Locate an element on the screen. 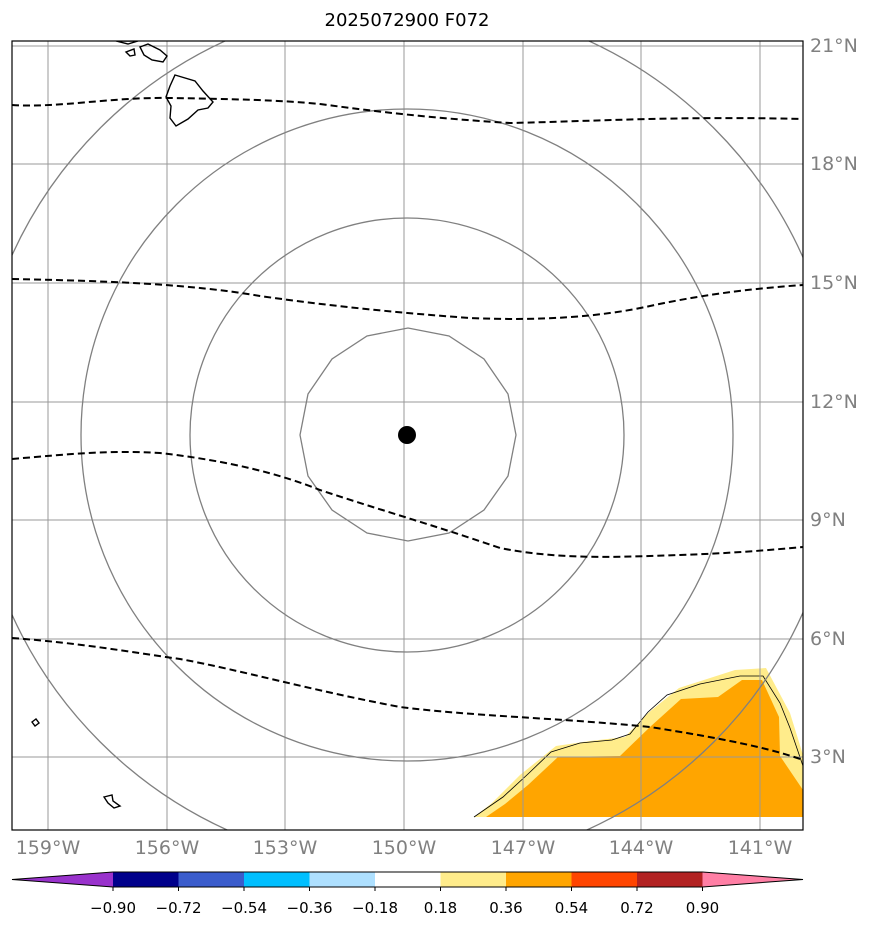 The height and width of the screenshot is (932, 873). lat-label-9n: 9°N is located at coordinates (828, 520).